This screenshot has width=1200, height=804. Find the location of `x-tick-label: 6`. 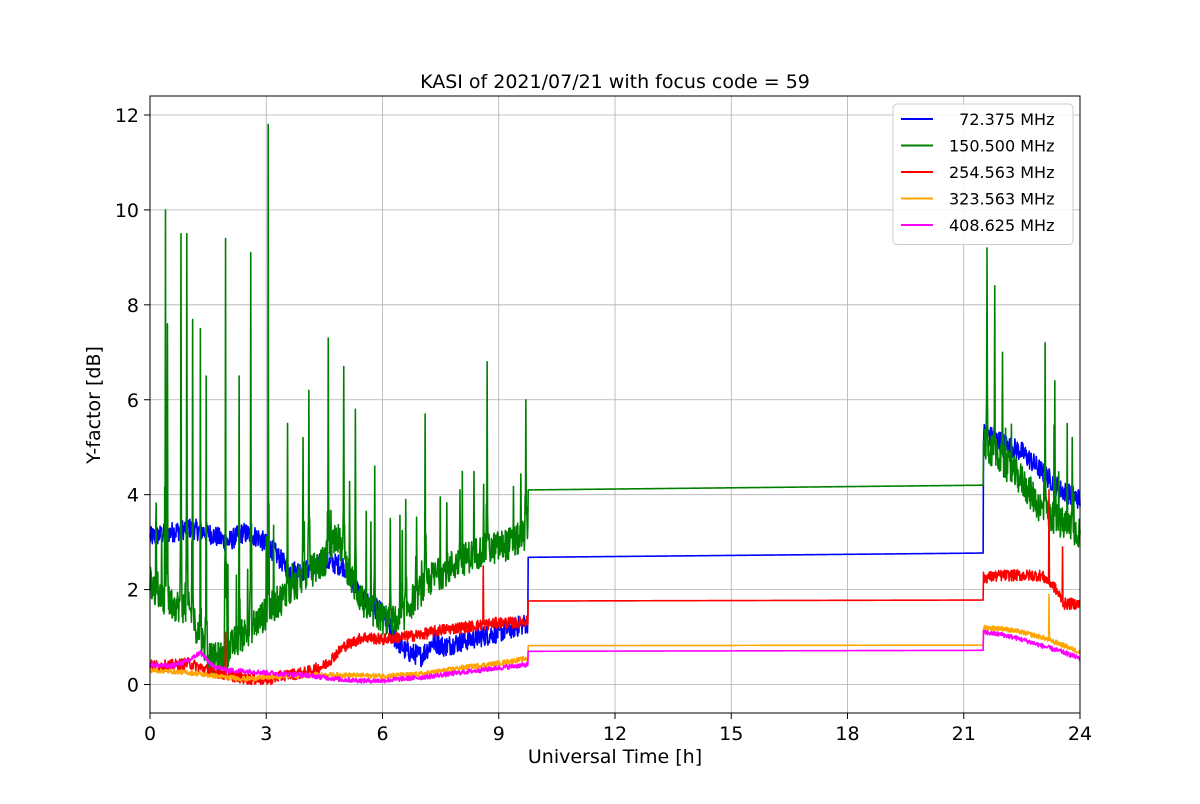

x-tick-label: 6 is located at coordinates (382, 734).